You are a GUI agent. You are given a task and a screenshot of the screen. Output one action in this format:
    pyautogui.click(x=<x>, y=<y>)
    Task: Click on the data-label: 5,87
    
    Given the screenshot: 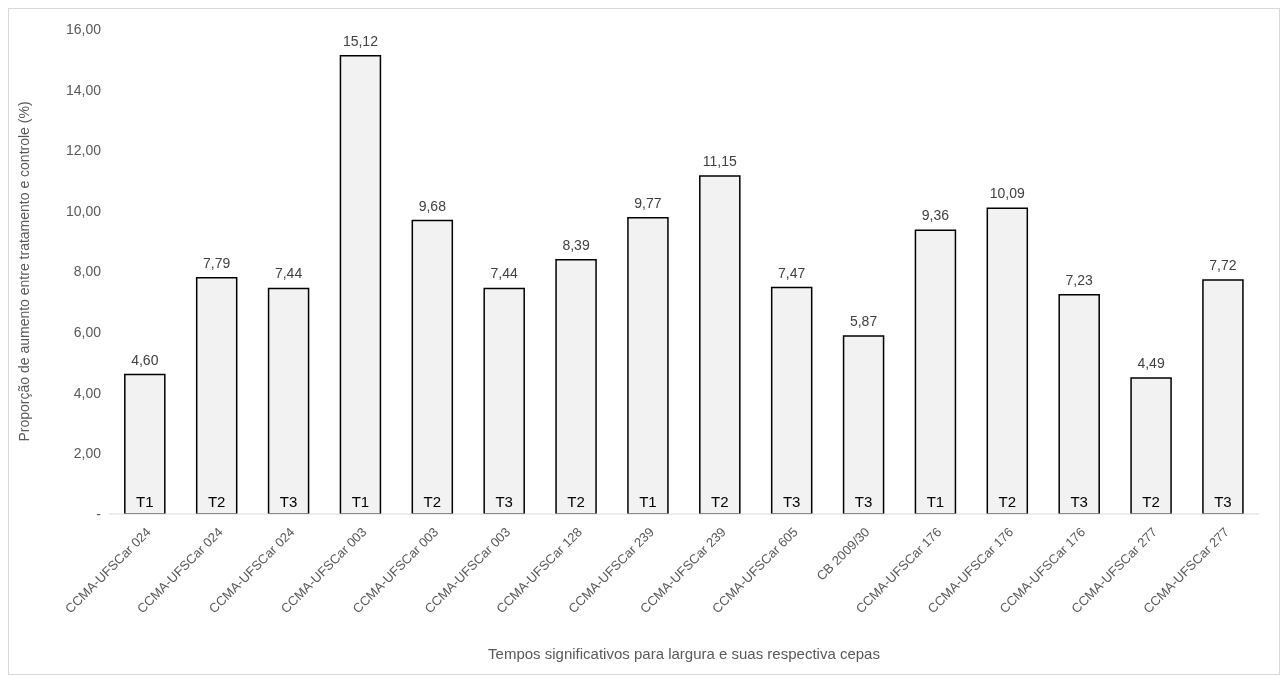 What is the action you would take?
    pyautogui.click(x=863, y=321)
    